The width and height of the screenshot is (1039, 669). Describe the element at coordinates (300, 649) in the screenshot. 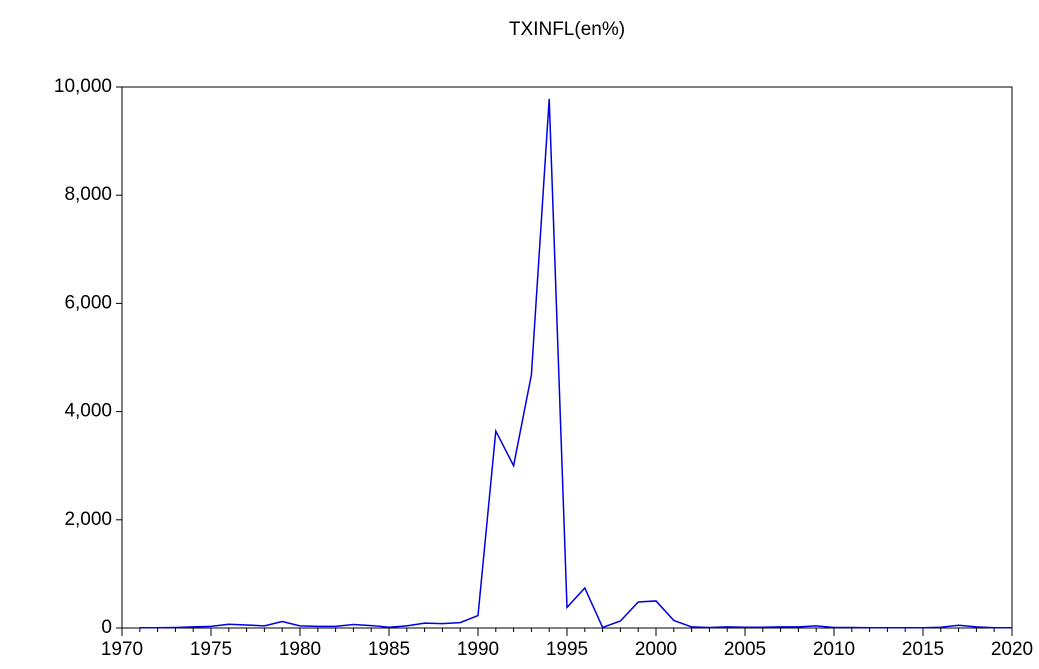

I see `x-tick-label: 1980` at that location.